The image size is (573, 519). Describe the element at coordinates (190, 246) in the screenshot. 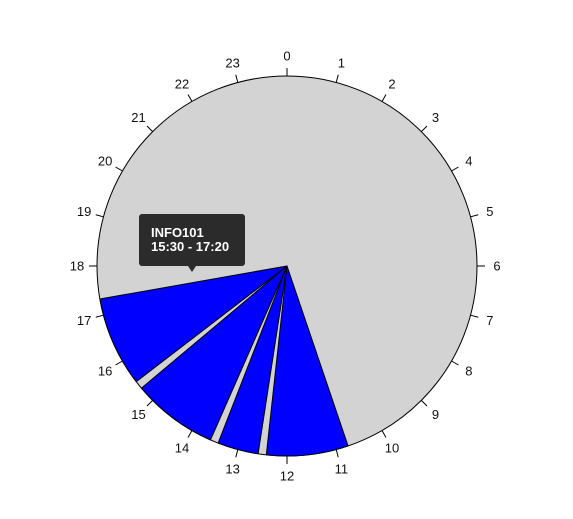

I see `tooltip-time-range: 15:30 - 17:20` at that location.